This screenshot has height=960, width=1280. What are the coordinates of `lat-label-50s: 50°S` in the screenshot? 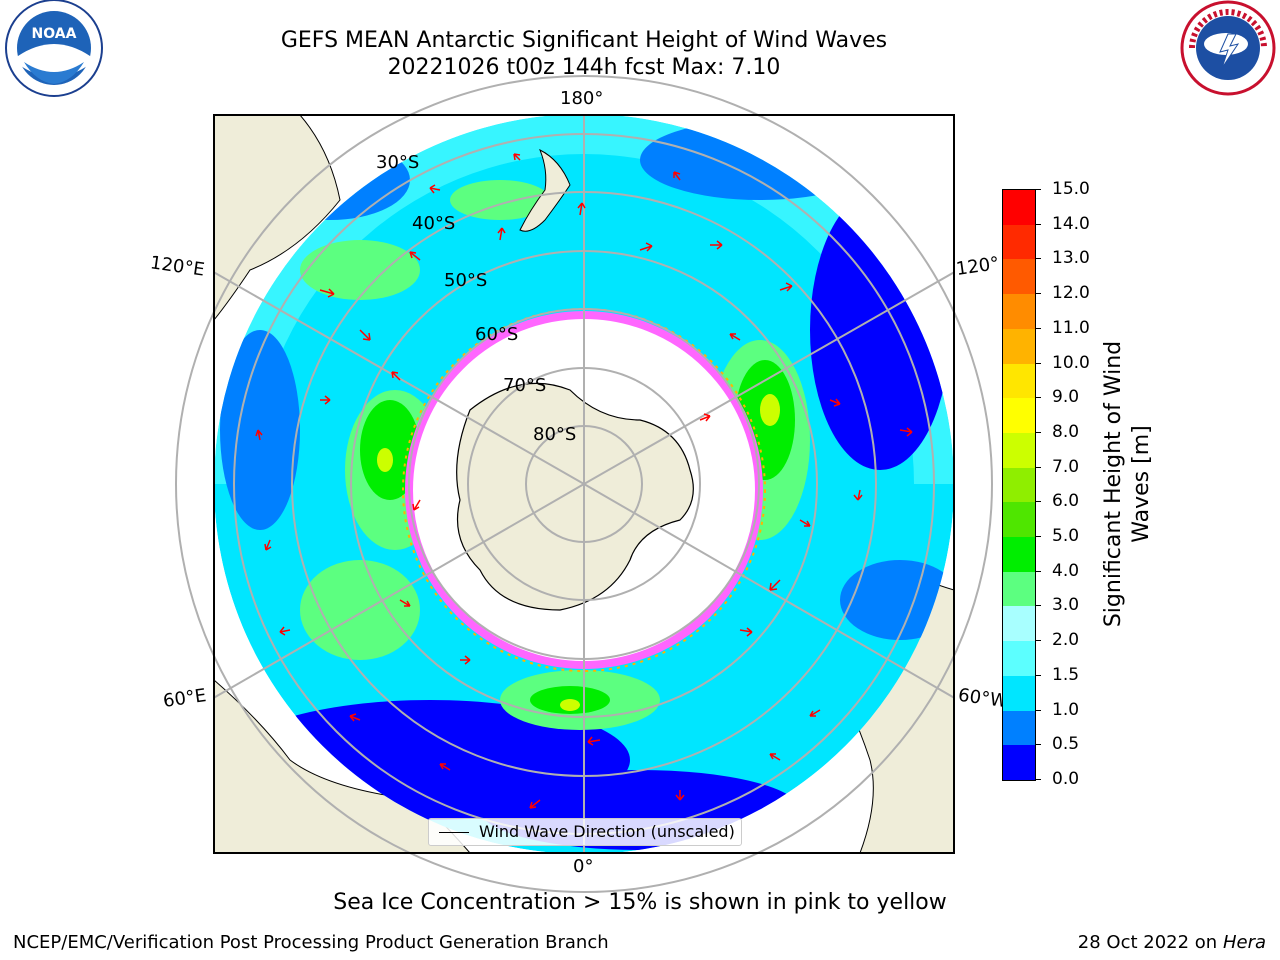 It's located at (466, 280).